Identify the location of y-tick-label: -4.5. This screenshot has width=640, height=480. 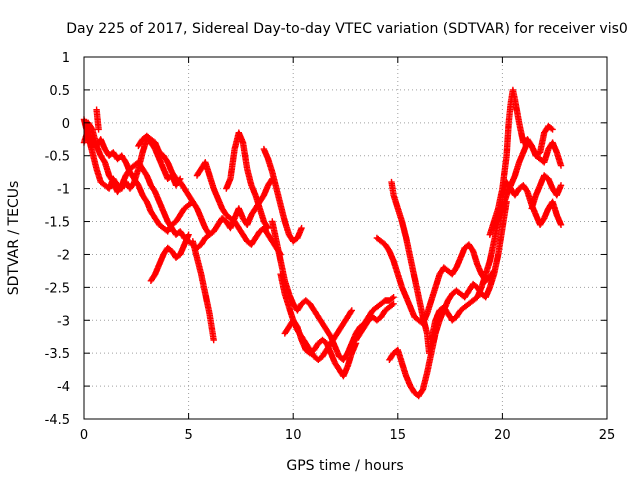
(57, 420).